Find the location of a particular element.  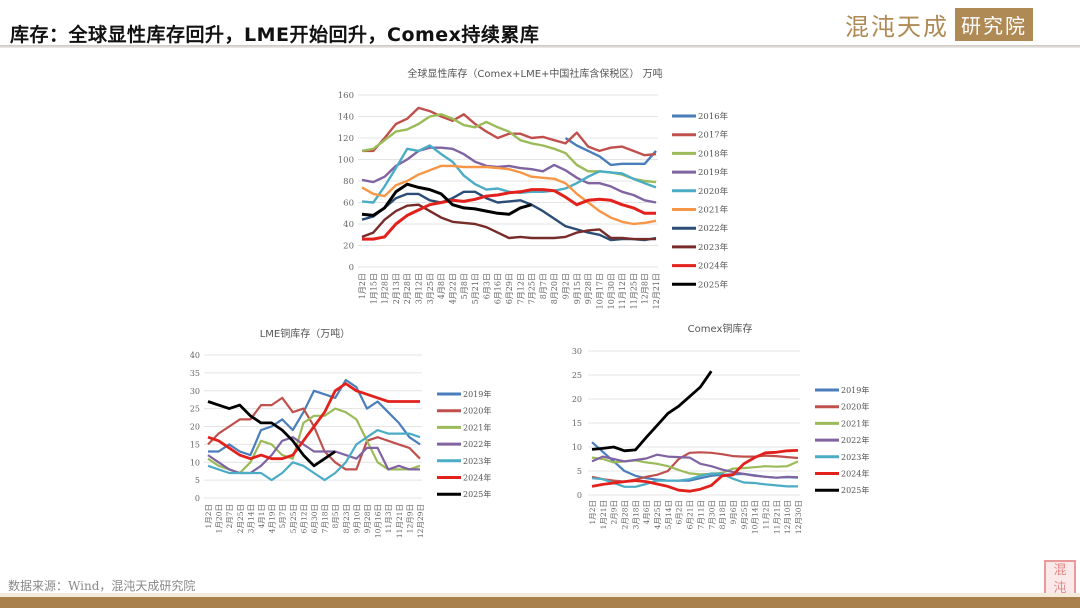

series-line-2016年 is located at coordinates (610, 152).